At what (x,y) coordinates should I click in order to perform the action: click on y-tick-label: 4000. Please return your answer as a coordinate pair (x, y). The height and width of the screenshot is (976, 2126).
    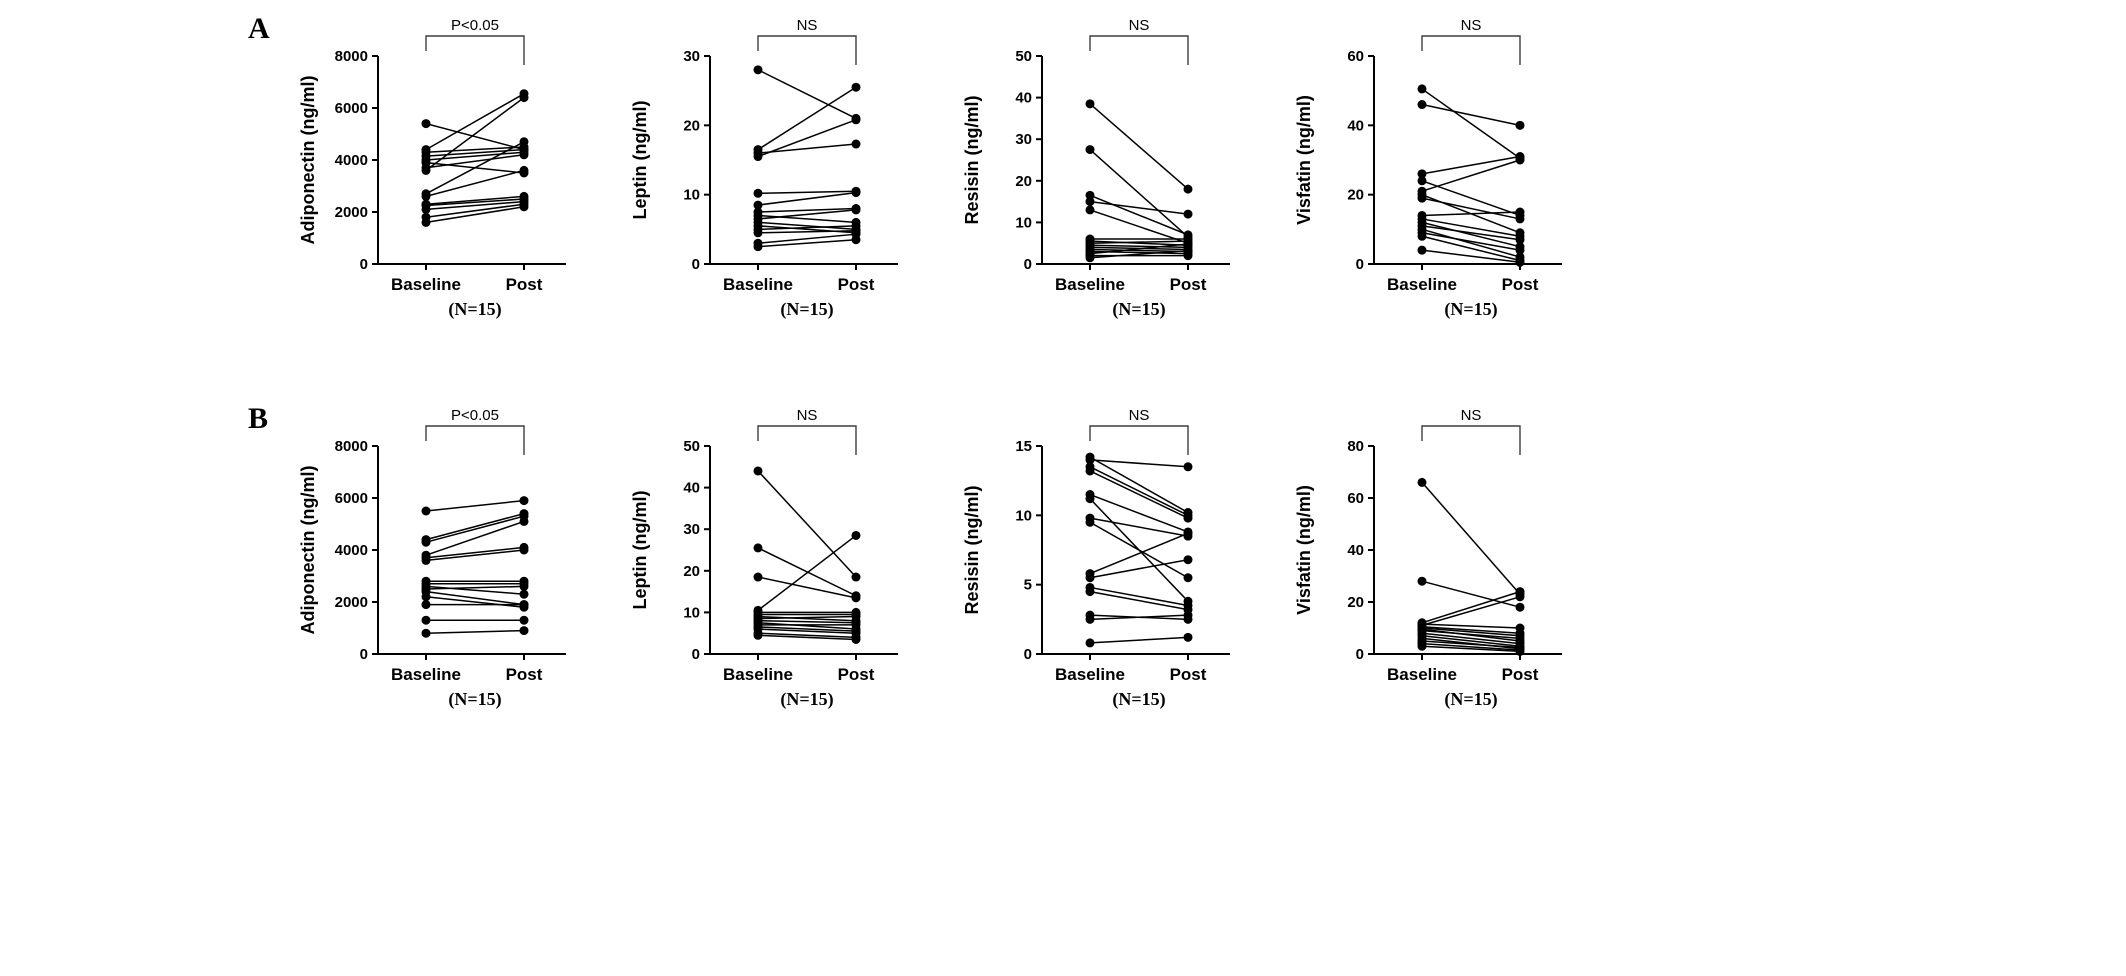
    Looking at the image, I should click on (351, 550).